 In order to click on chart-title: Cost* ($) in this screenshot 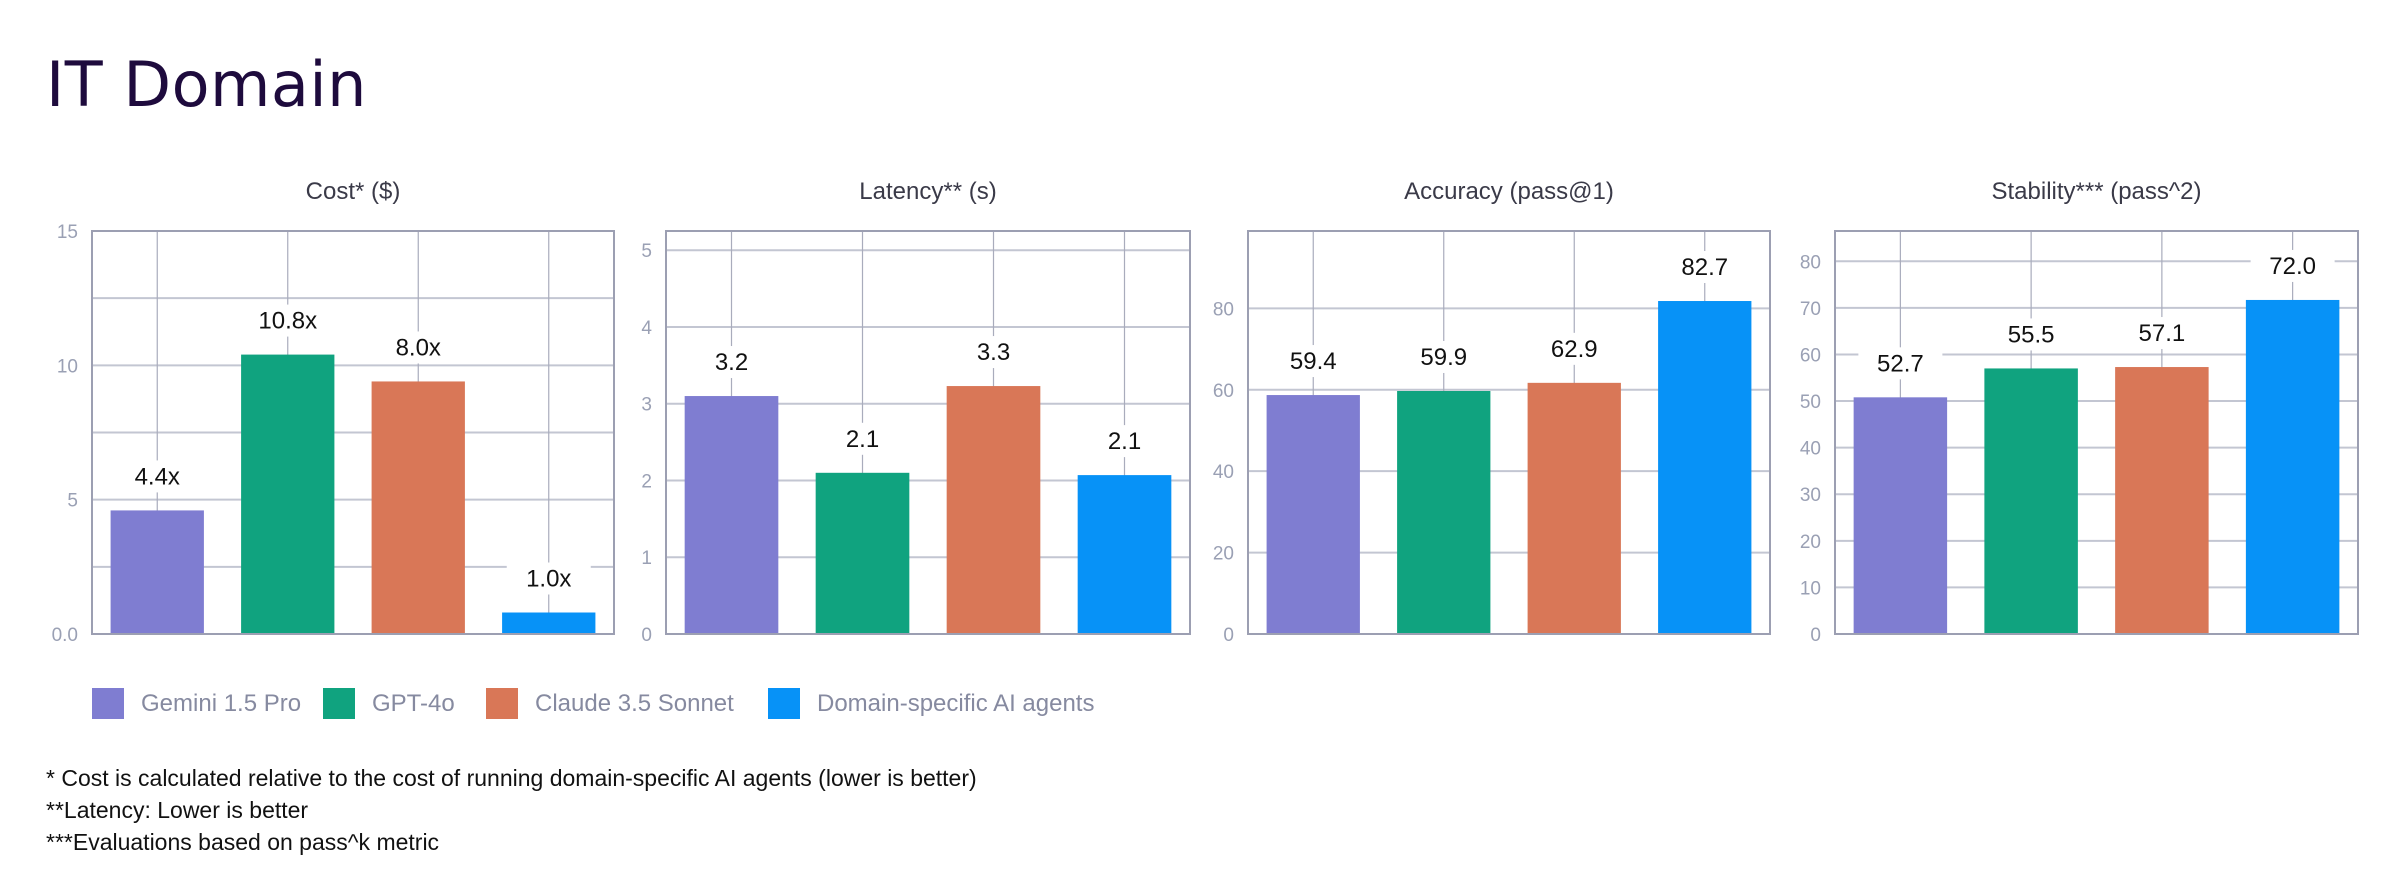, I will do `click(353, 191)`.